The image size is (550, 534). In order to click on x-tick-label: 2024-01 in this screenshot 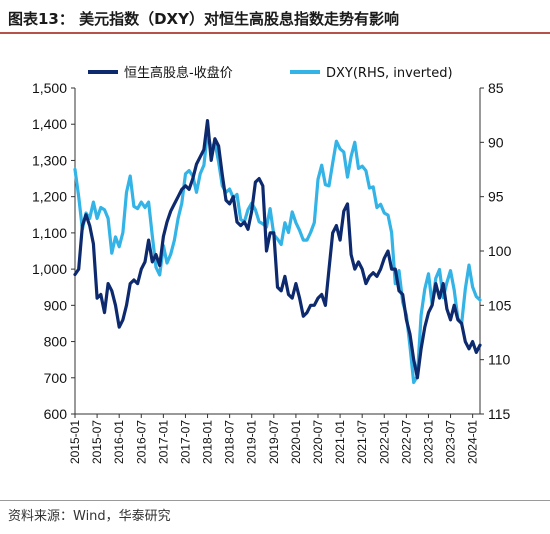, I will do `click(473, 442)`.